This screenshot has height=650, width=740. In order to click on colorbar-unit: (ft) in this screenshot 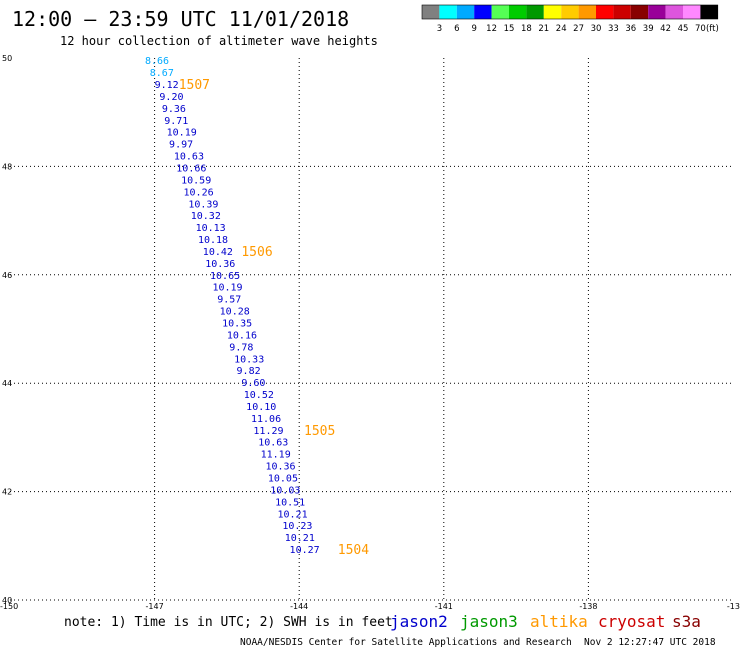, I will do `click(712, 29)`.